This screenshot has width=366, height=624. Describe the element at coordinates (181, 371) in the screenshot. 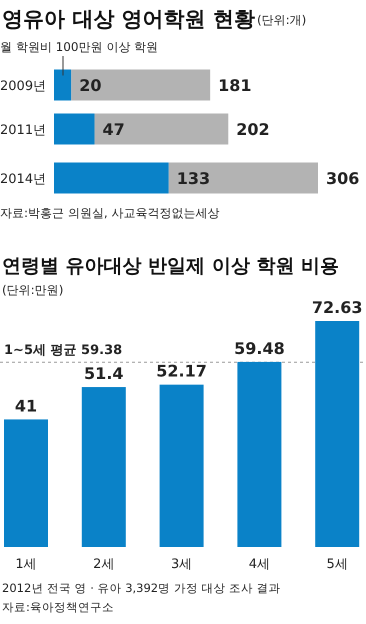

I see `data-label: 52.17` at that location.